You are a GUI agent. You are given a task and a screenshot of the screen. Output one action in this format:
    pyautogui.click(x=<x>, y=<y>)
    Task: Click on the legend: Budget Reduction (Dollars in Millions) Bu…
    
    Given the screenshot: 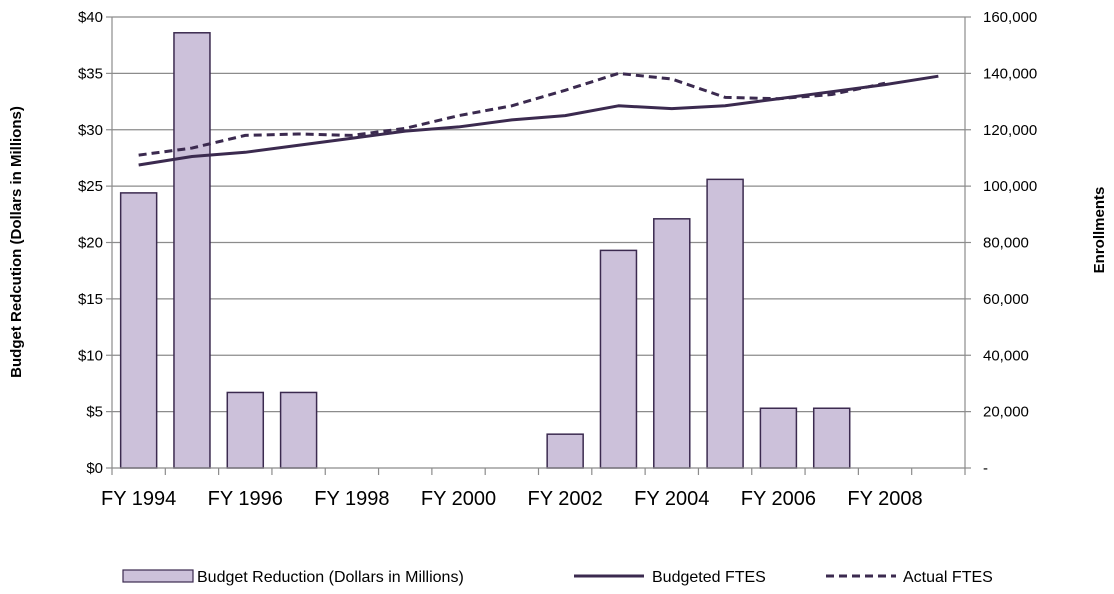 What is the action you would take?
    pyautogui.click(x=557, y=577)
    